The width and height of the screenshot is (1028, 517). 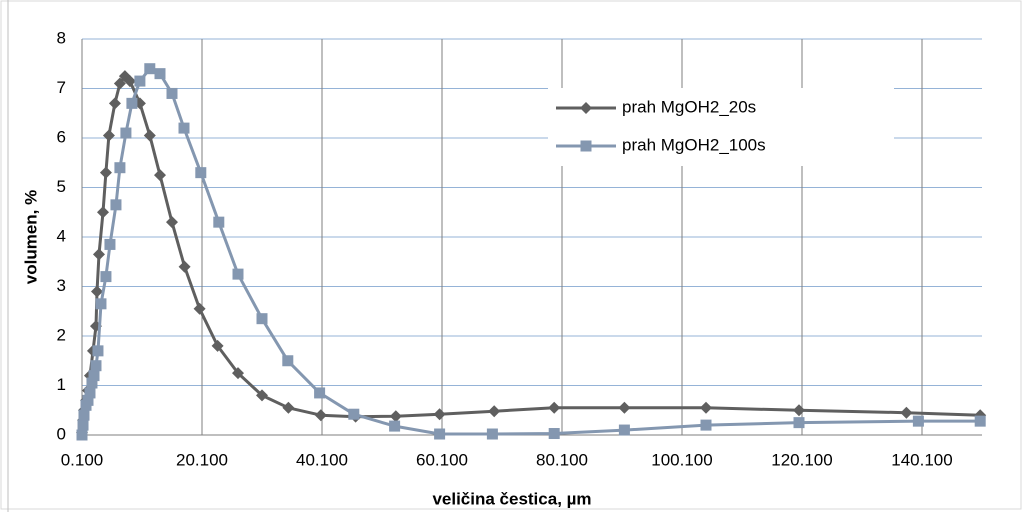 What do you see at coordinates (511, 498) in the screenshot?
I see `x-axis-label: veličina čestica, µm` at bounding box center [511, 498].